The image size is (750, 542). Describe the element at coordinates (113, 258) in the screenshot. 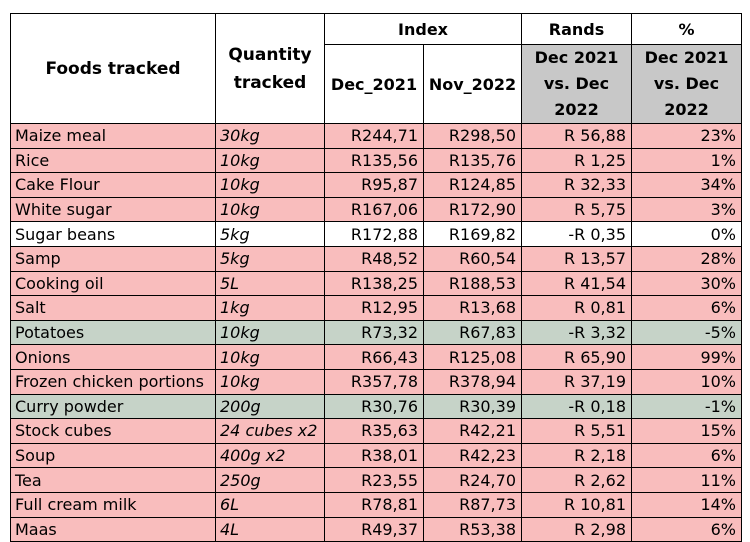

I see `food-name-cell: Samp` at that location.